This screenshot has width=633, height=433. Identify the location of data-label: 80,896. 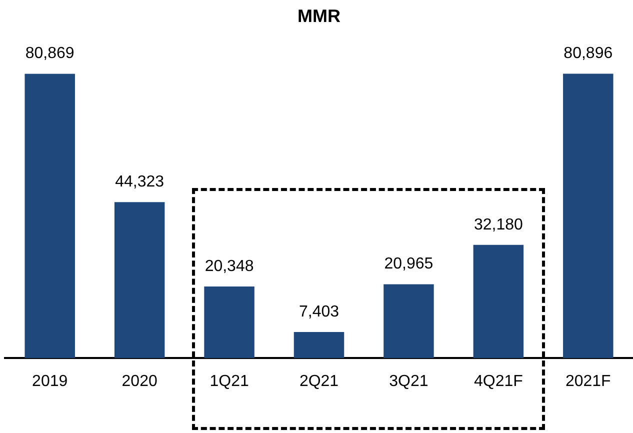
(588, 53).